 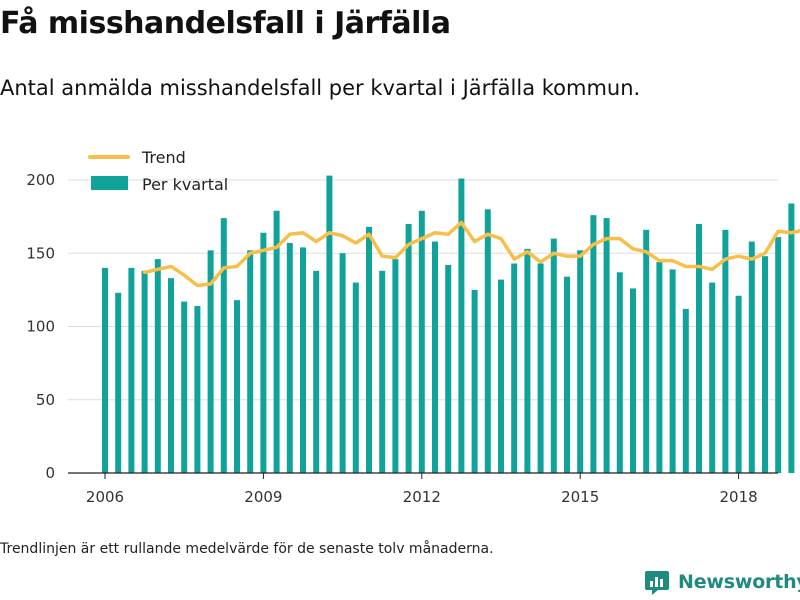 I want to click on trend-line, so click(x=471, y=254).